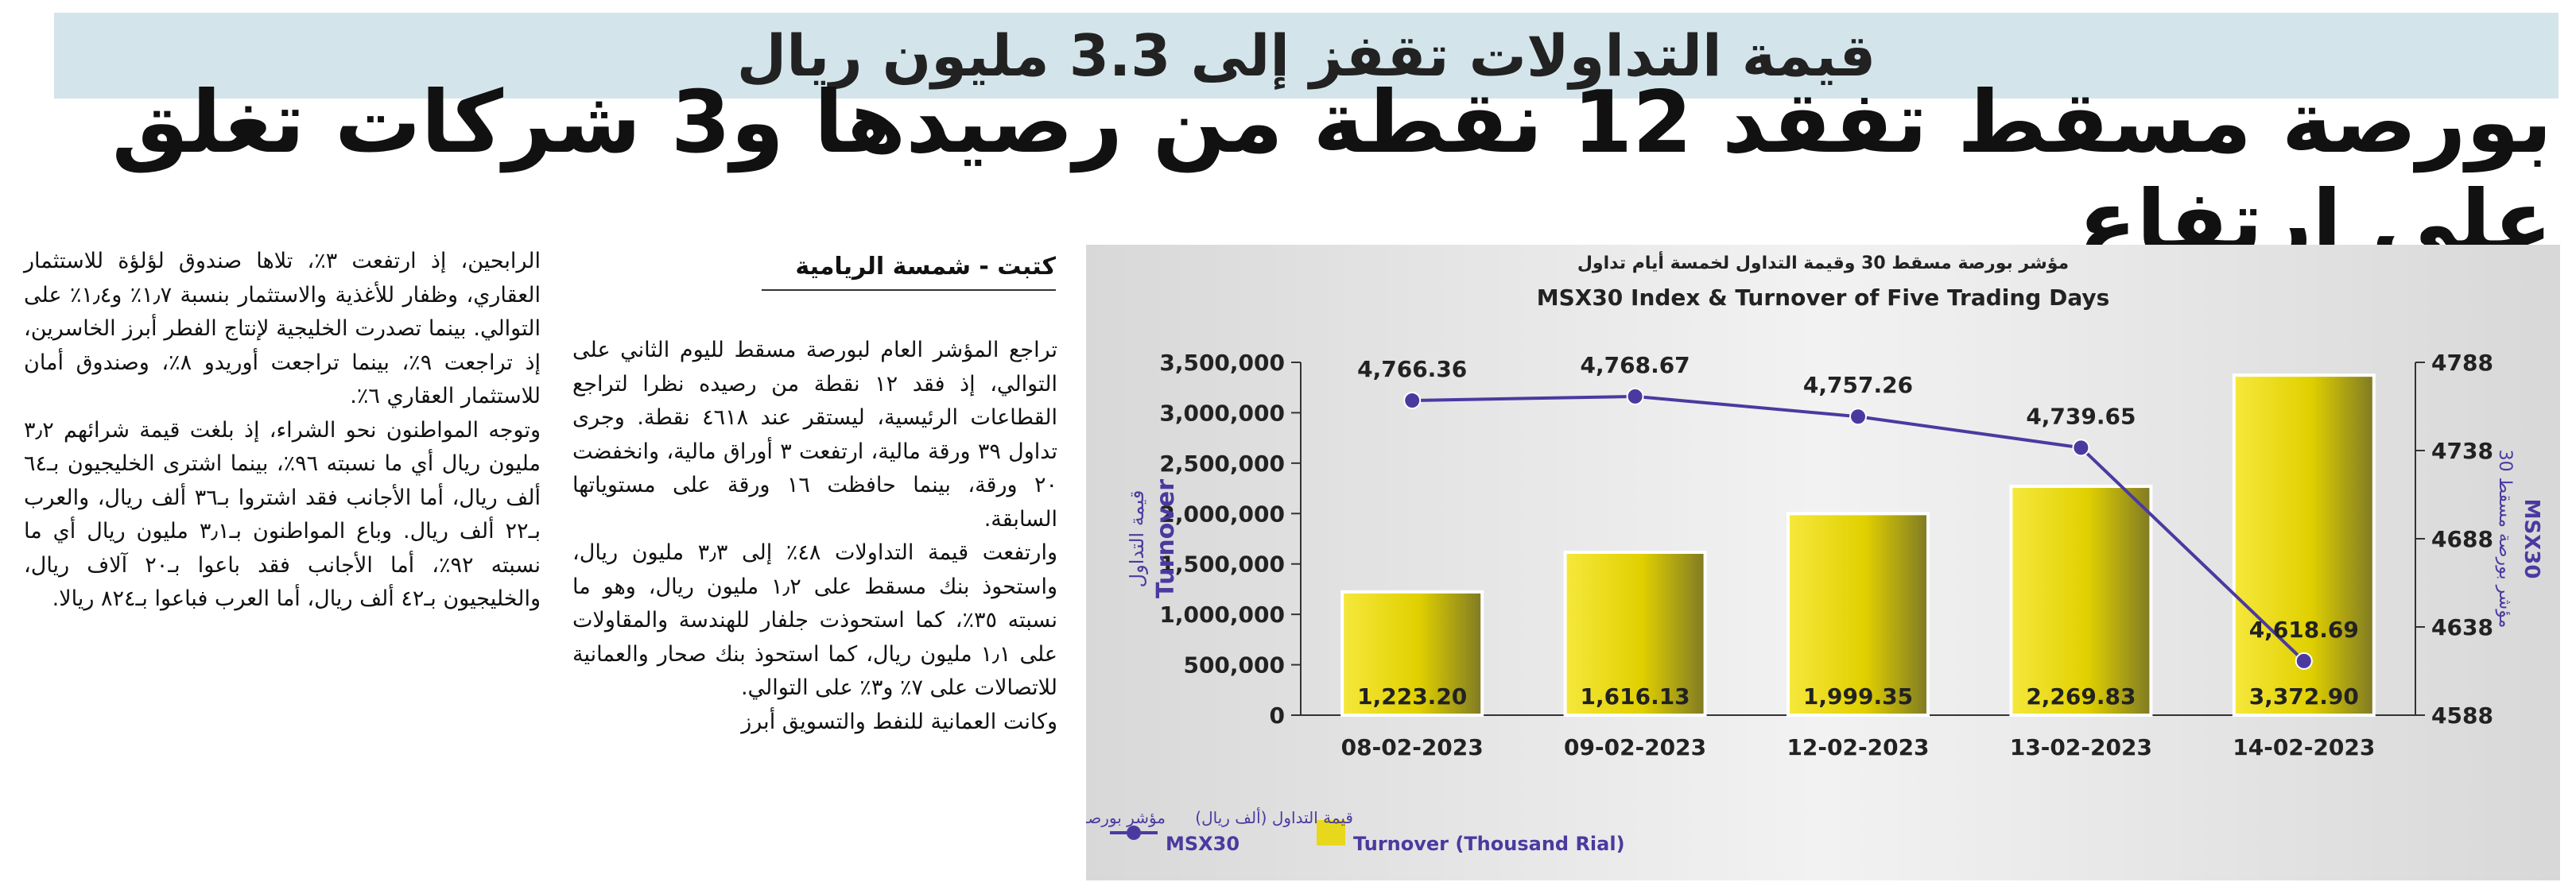 The image size is (2576, 886). Describe the element at coordinates (1635, 747) in the screenshot. I see `x-tick-label: 09-02-2023` at that location.